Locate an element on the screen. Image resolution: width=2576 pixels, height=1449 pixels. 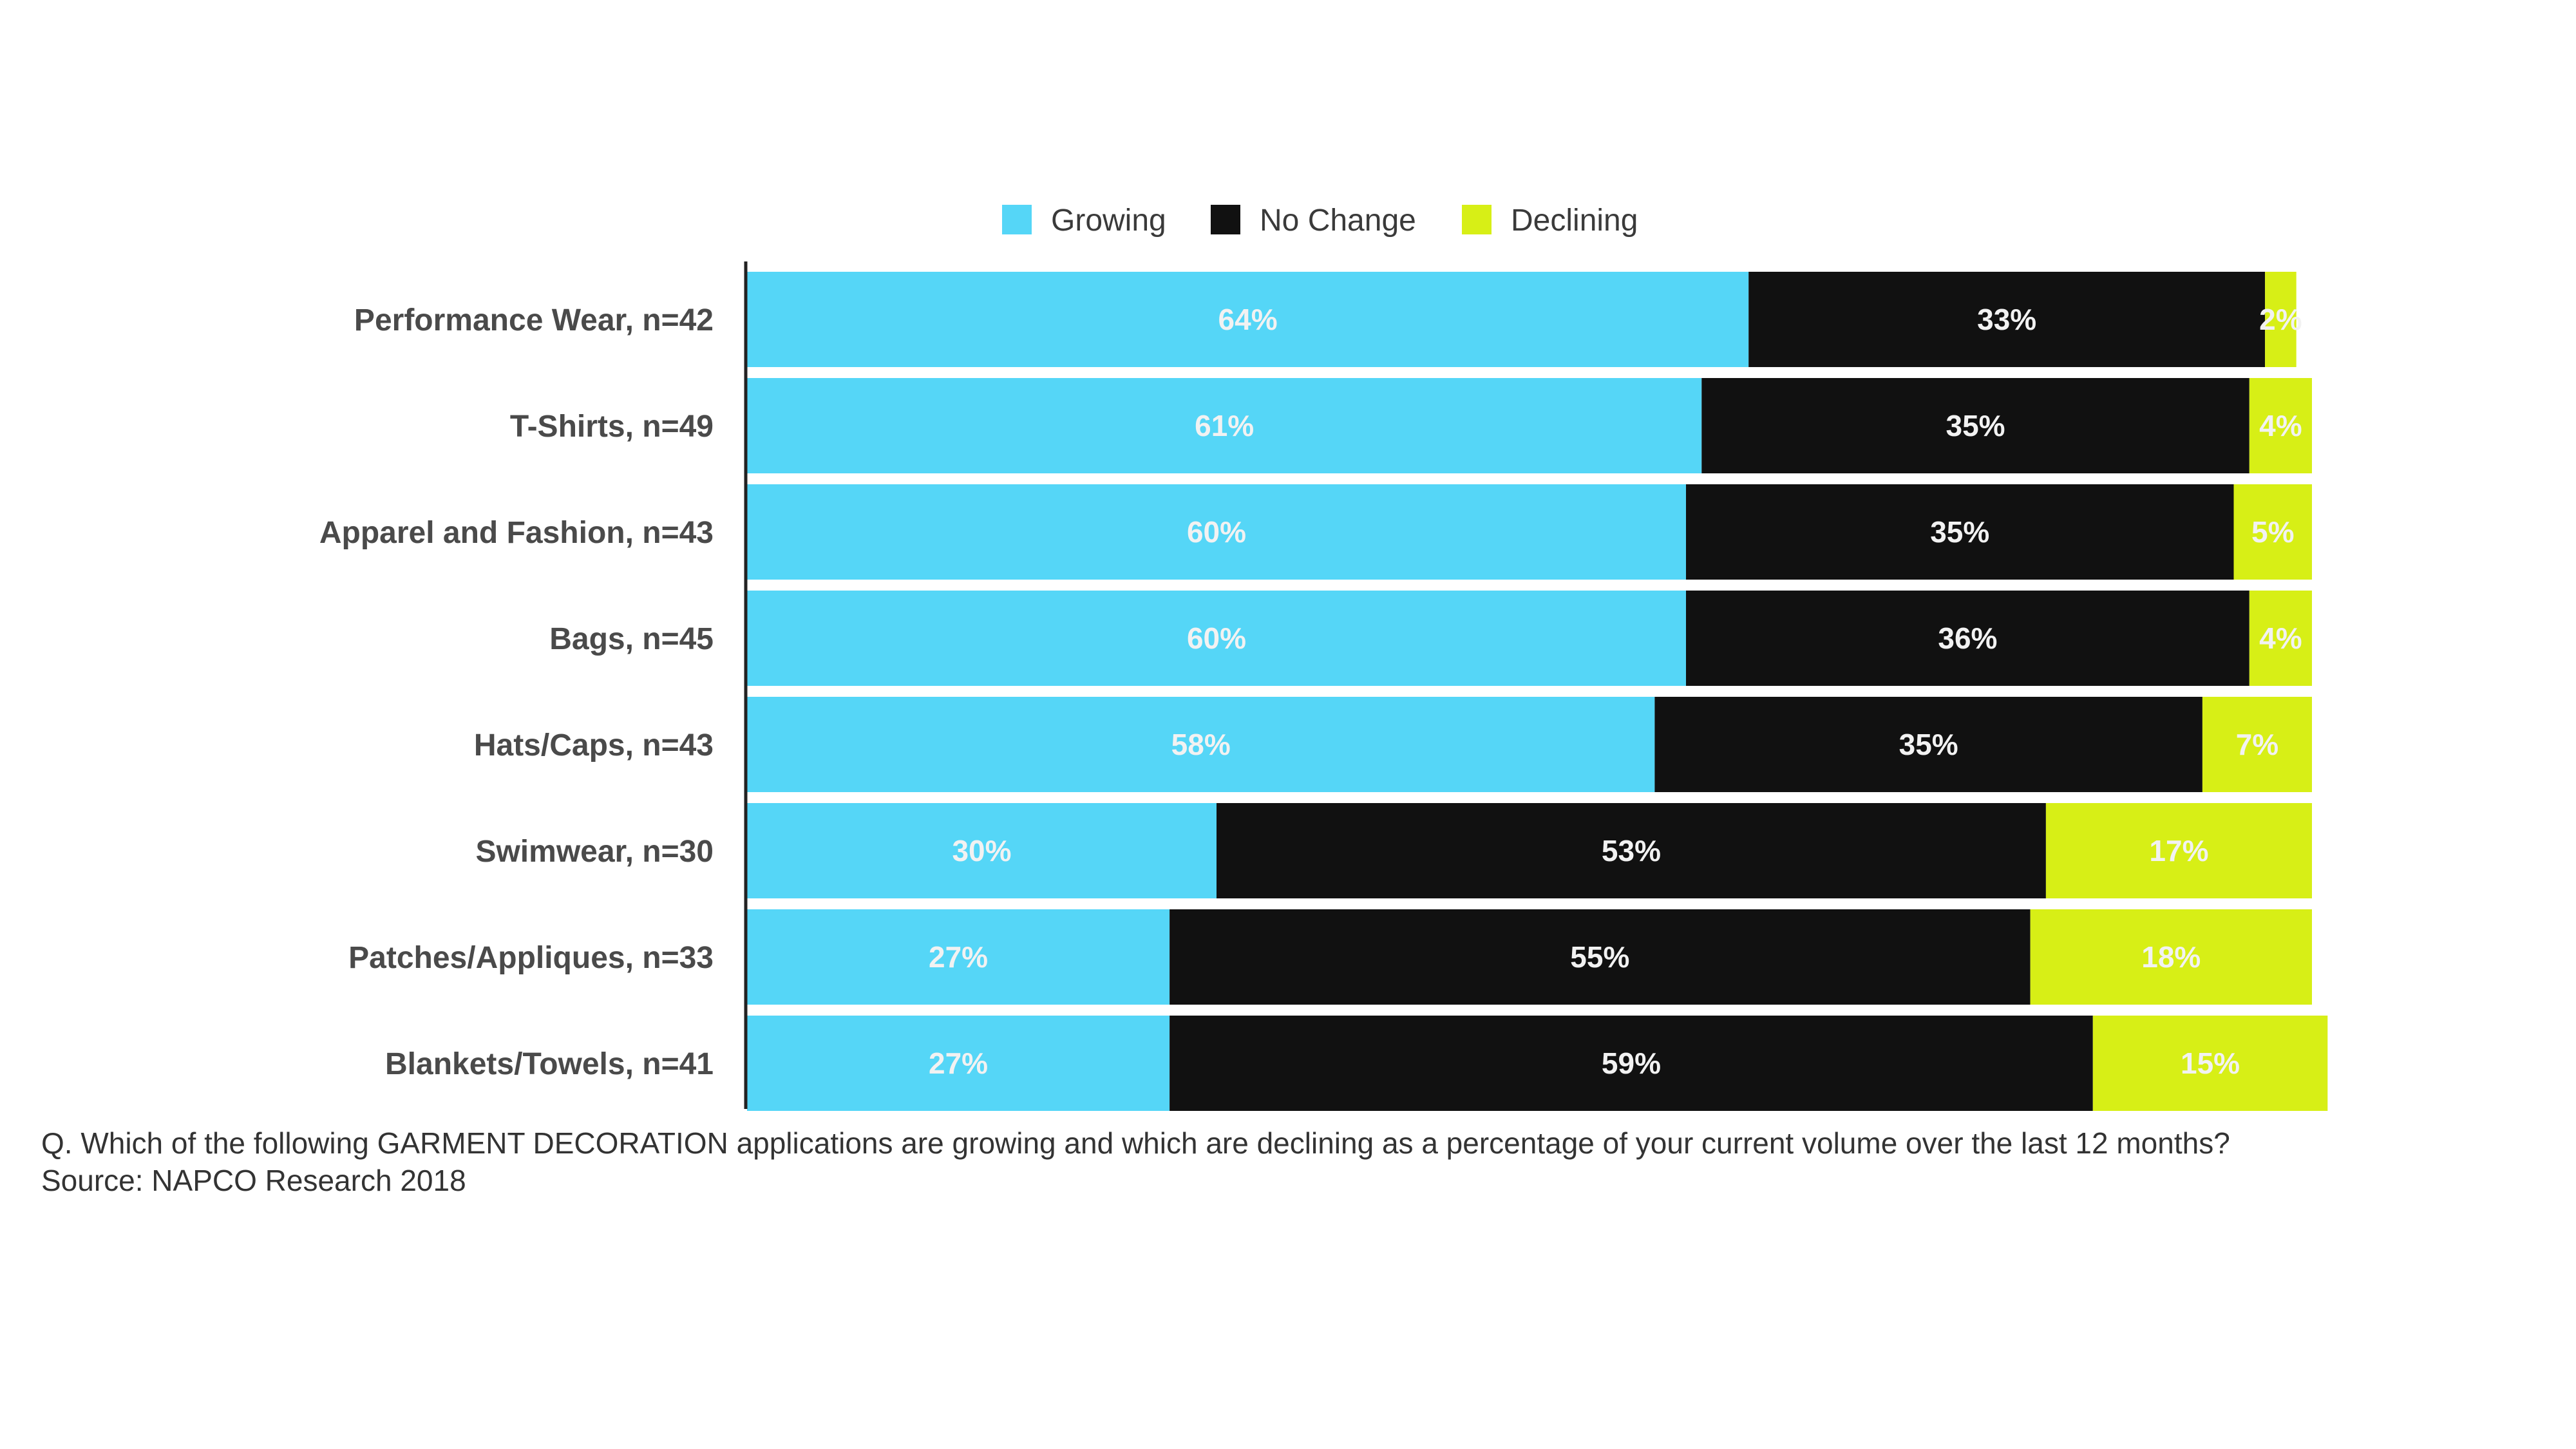
data-label: 30% is located at coordinates (981, 850).